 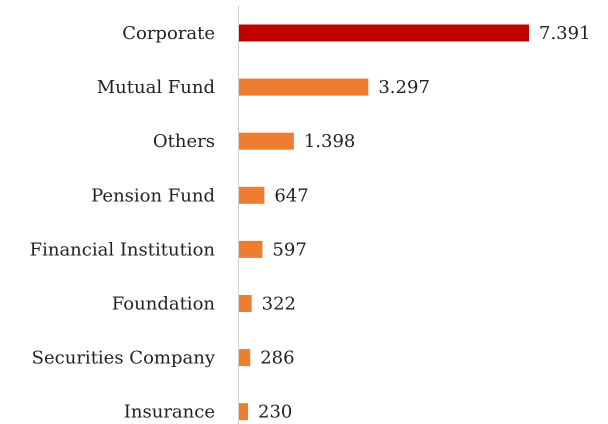 I want to click on category-label: Others, so click(x=184, y=141).